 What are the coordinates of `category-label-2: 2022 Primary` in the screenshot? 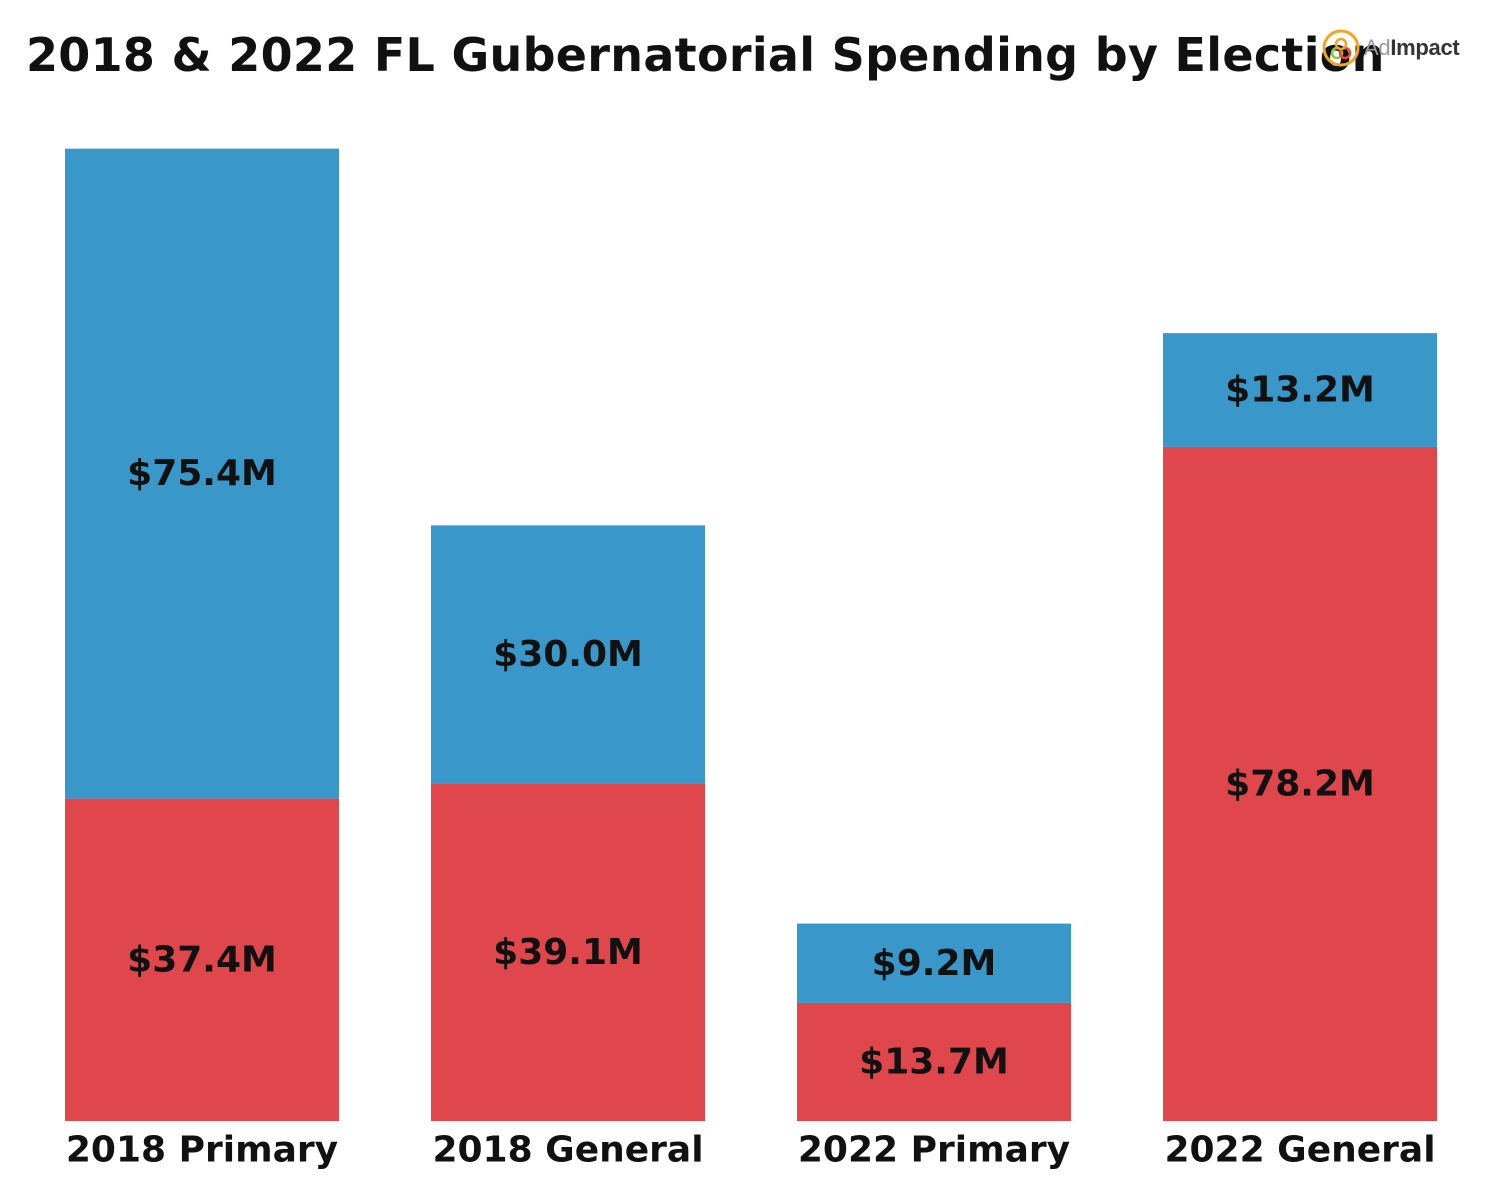 It's located at (934, 1150).